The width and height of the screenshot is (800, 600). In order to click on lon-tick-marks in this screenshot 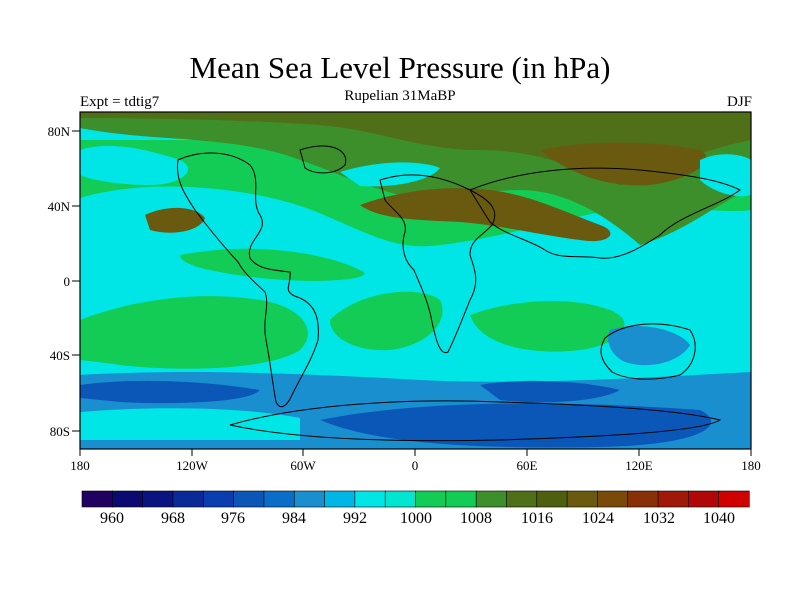, I will do `click(415, 452)`.